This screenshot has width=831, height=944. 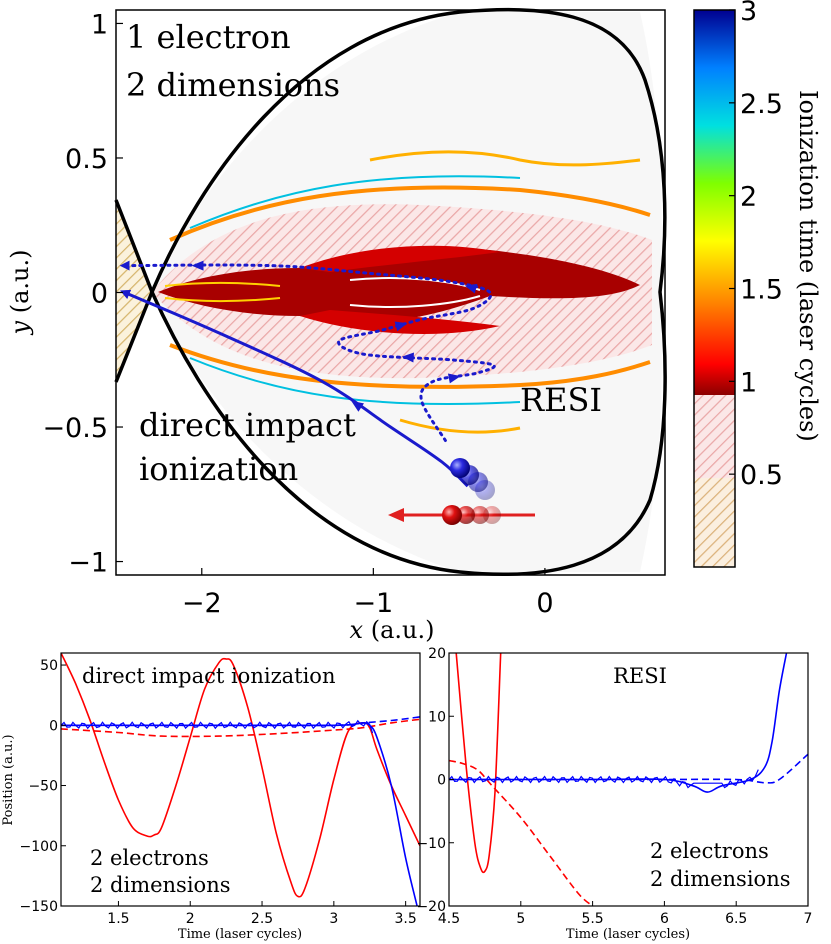 I want to click on cbar-tick-label-5: 0.5, so click(x=761, y=475).